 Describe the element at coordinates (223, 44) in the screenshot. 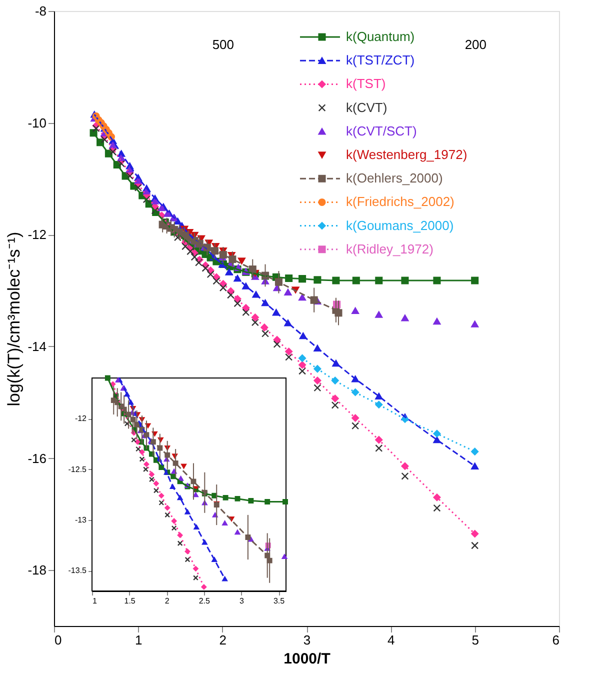

I see `annotation: 500` at that location.